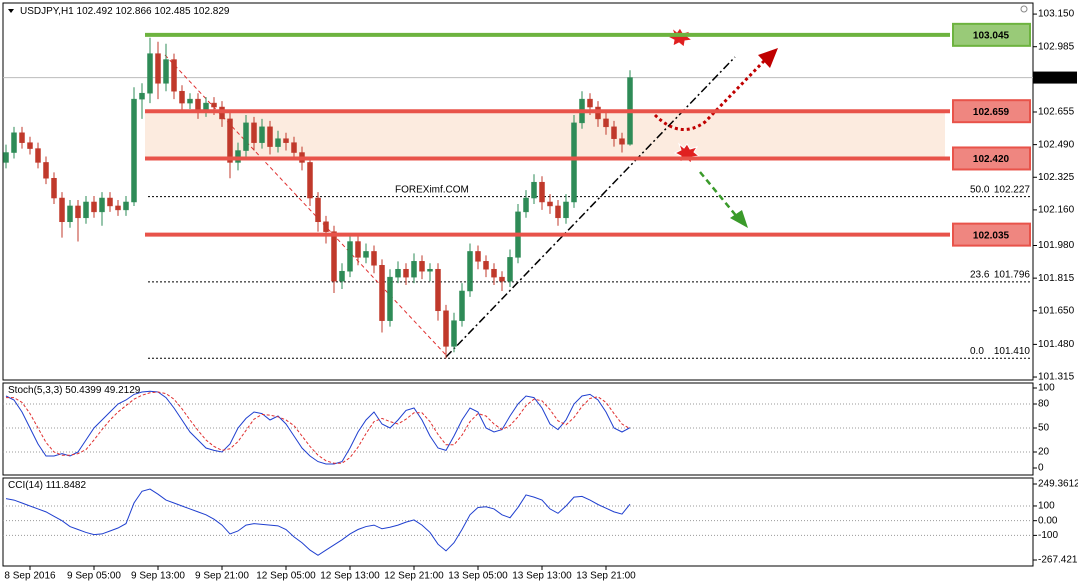  I want to click on x-tick-label: 13 Sep 05:00, so click(478, 576).